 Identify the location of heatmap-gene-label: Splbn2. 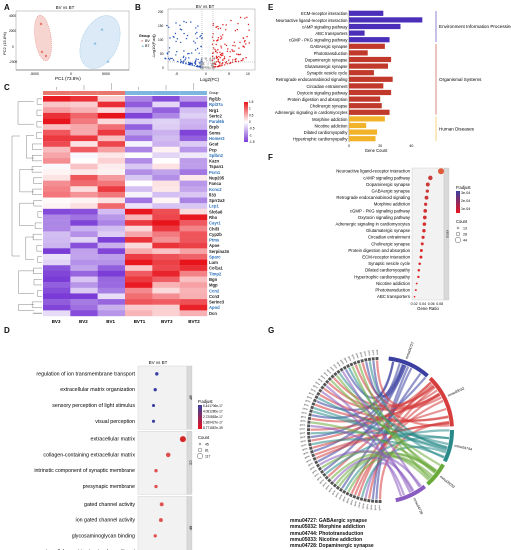
(216, 155).